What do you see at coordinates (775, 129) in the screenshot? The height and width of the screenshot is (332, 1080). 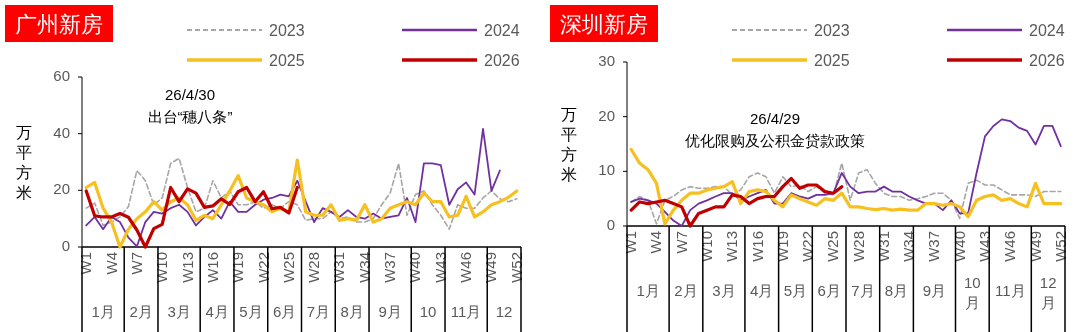 I see `annotation: 26/4/29 优化限购及公积金贷款政策` at bounding box center [775, 129].